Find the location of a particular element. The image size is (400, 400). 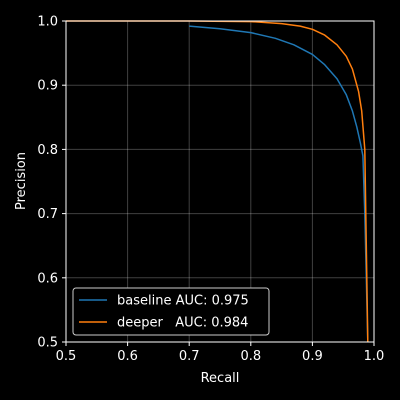

legend-label-baseline: baseline AUC: 0.975 is located at coordinates (183, 301).